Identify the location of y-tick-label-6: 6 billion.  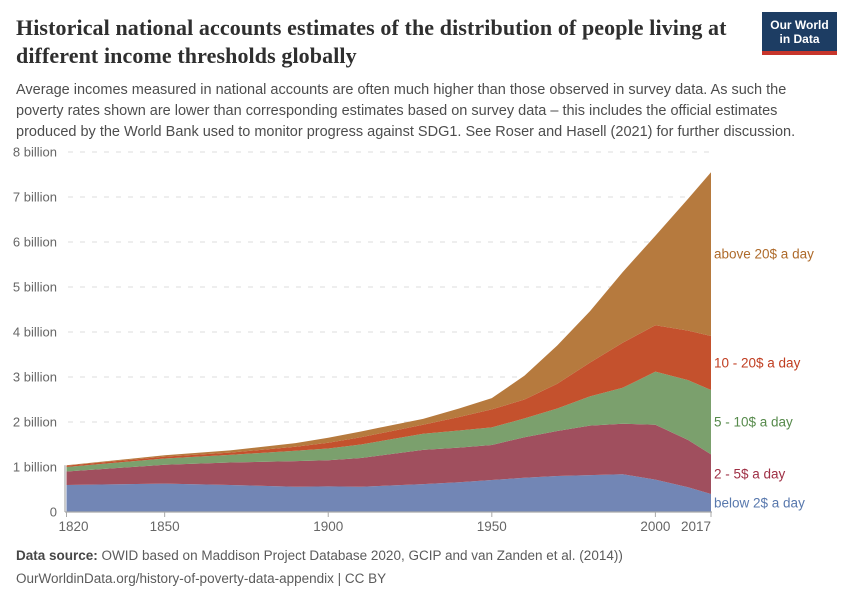
(35, 242).